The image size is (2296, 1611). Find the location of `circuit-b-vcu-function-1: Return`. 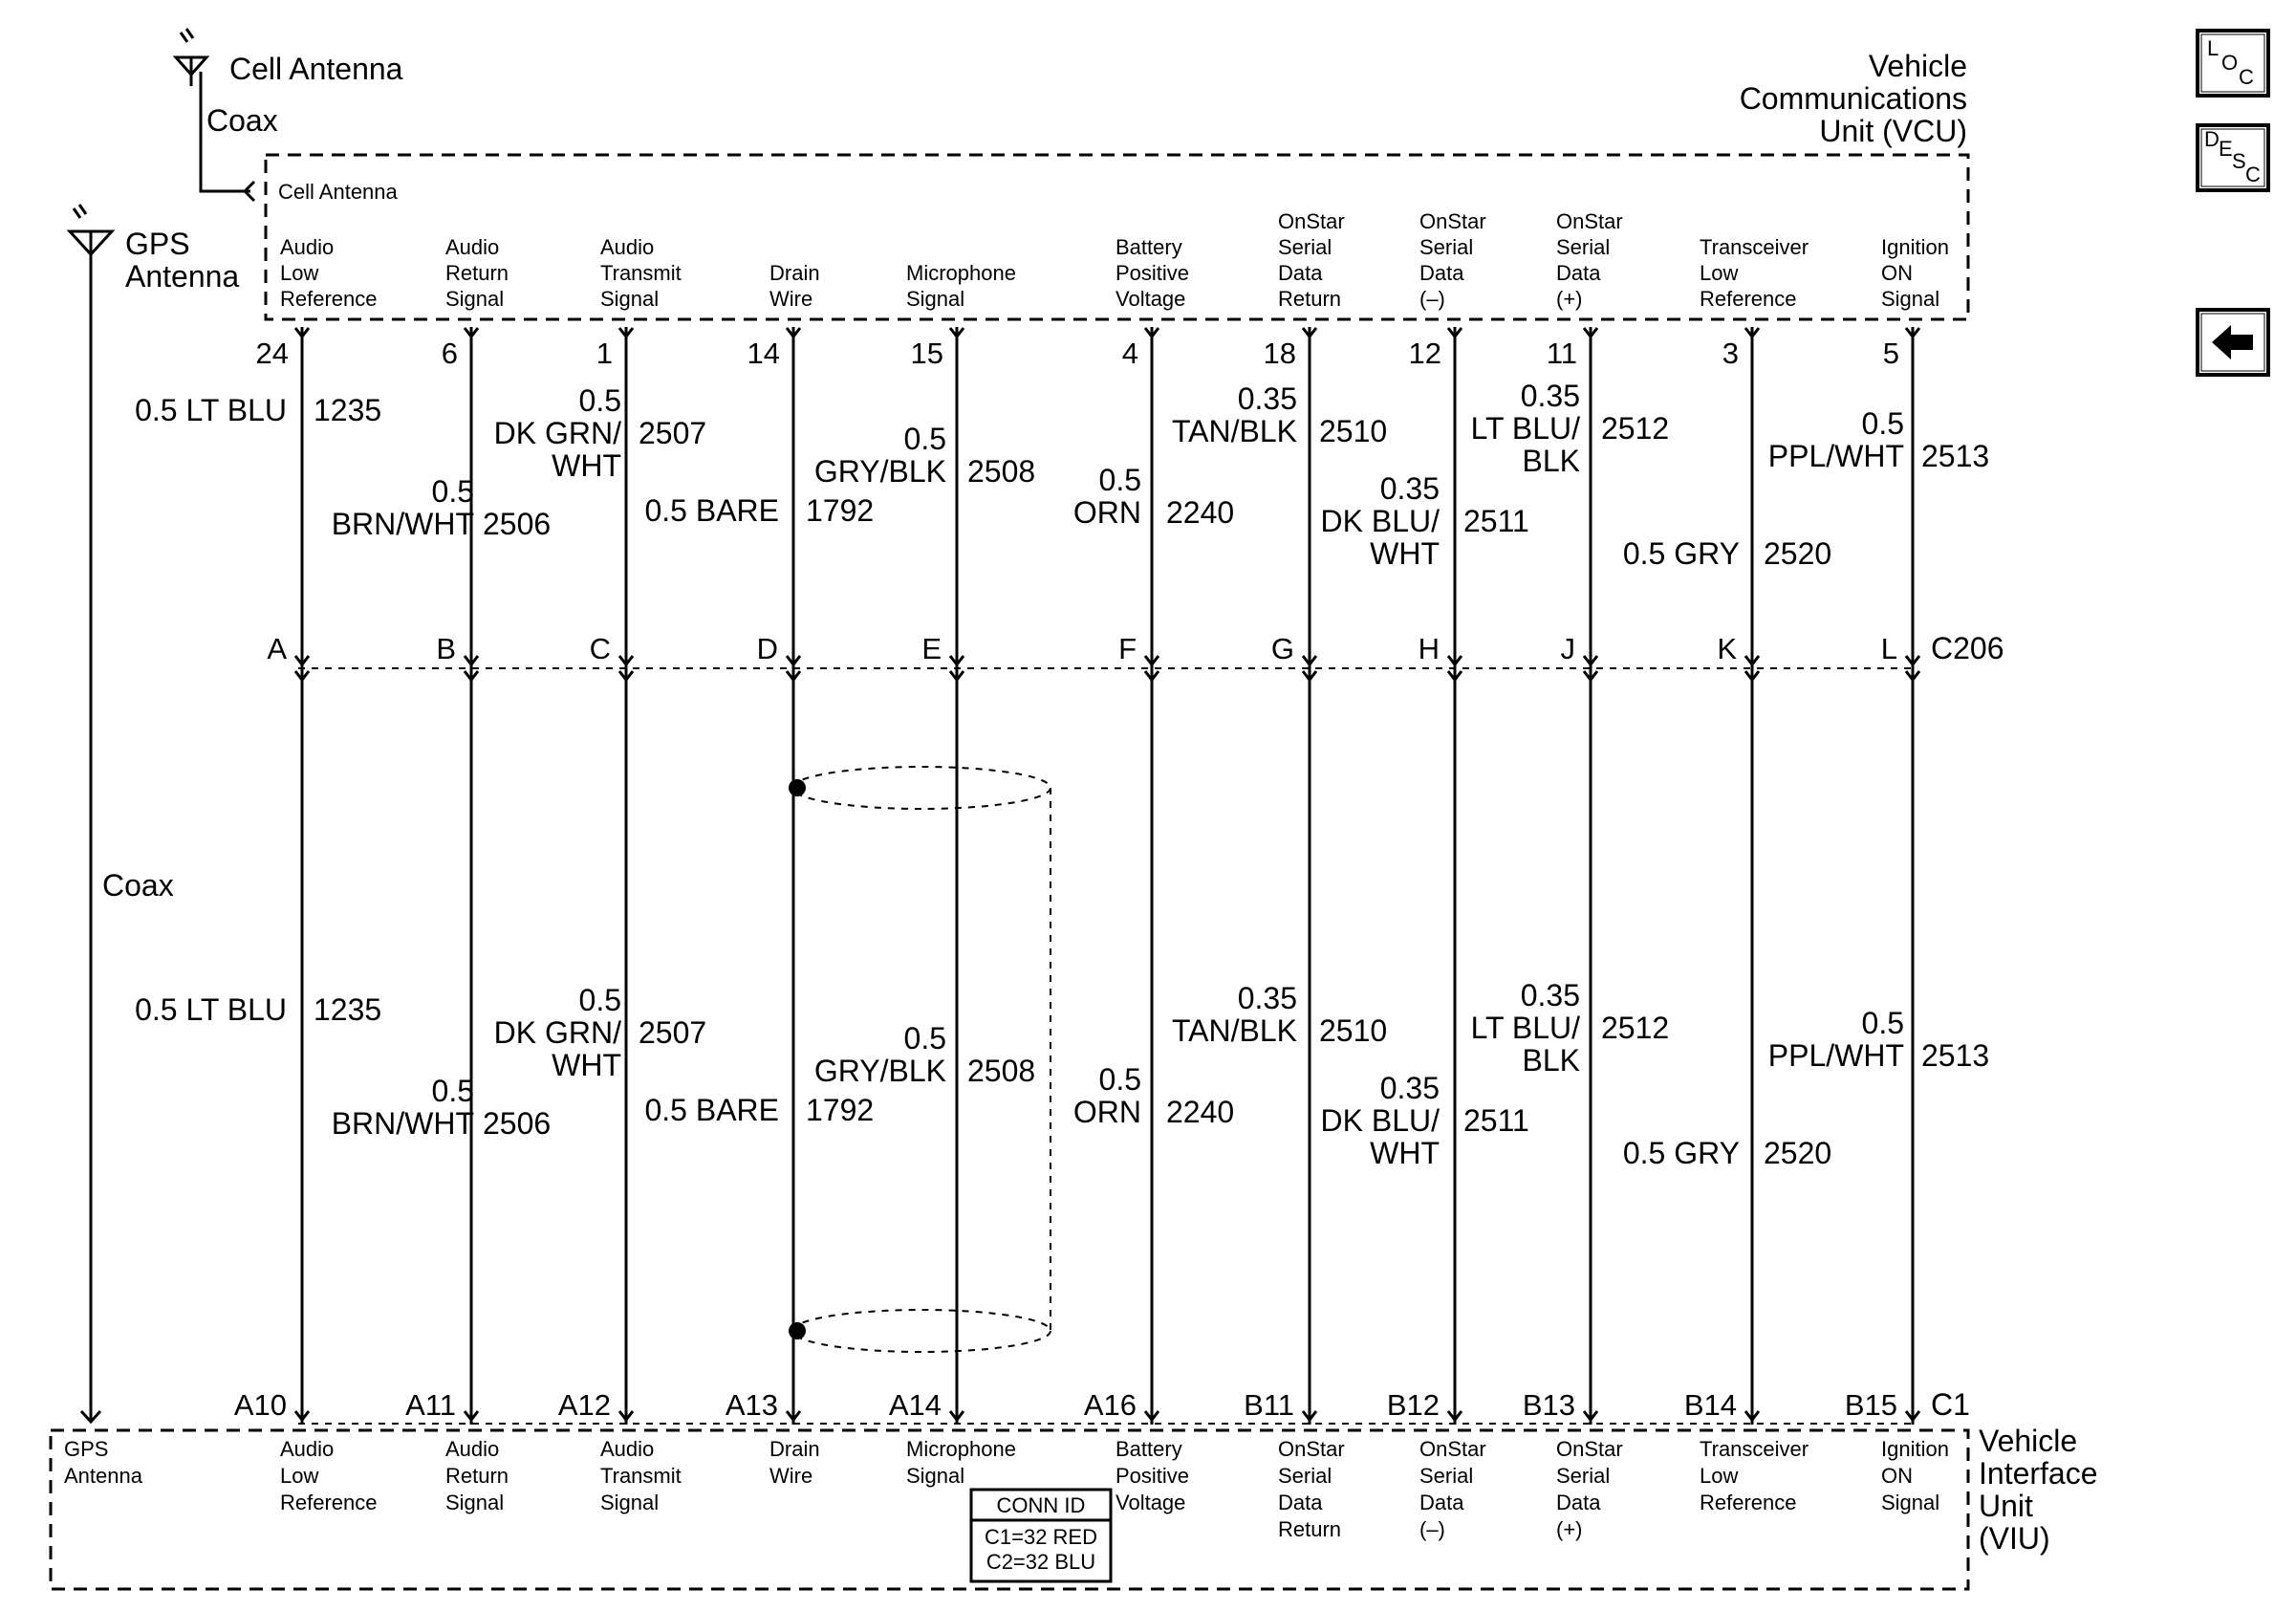

circuit-b-vcu-function-1: Return is located at coordinates (477, 273).